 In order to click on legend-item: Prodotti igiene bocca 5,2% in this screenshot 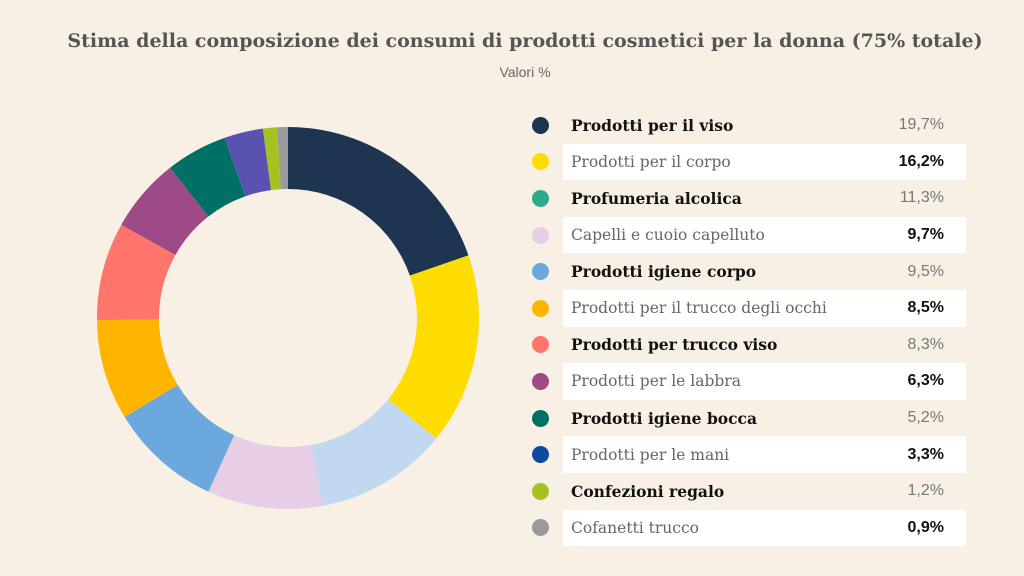, I will do `click(748, 418)`.